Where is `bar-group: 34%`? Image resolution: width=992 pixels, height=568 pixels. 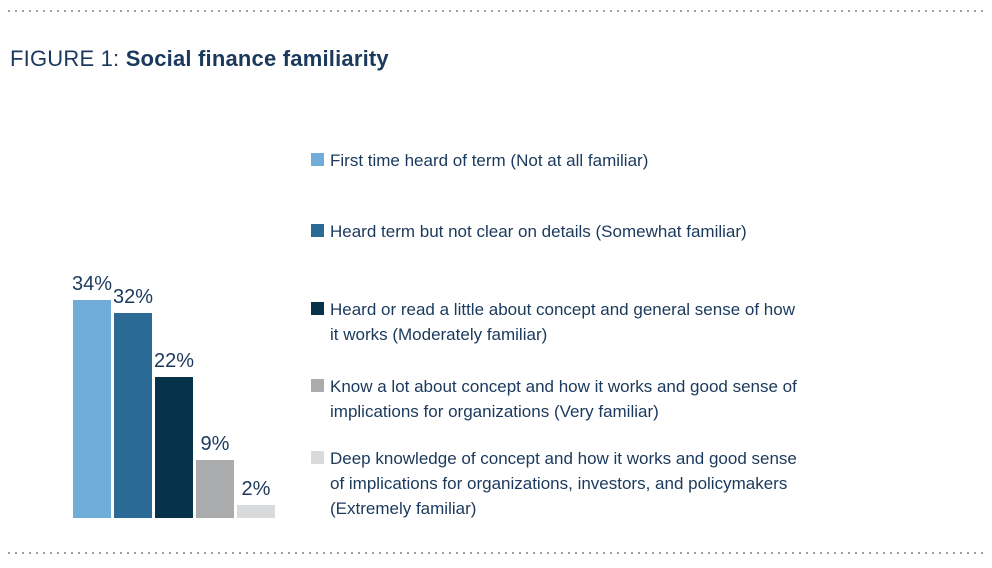
bar-group: 34% is located at coordinates (92, 395).